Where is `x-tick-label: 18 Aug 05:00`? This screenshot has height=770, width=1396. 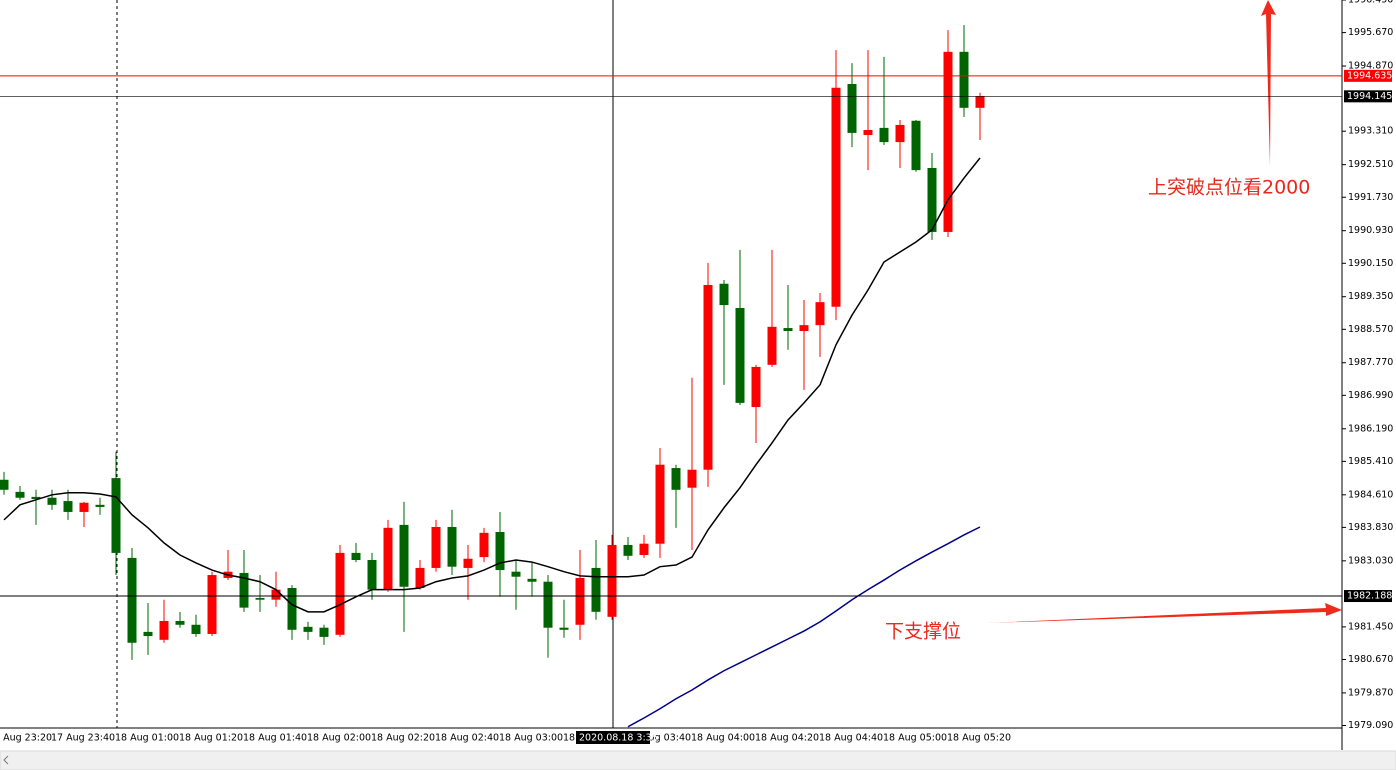 x-tick-label: 18 Aug 05:00 is located at coordinates (915, 738).